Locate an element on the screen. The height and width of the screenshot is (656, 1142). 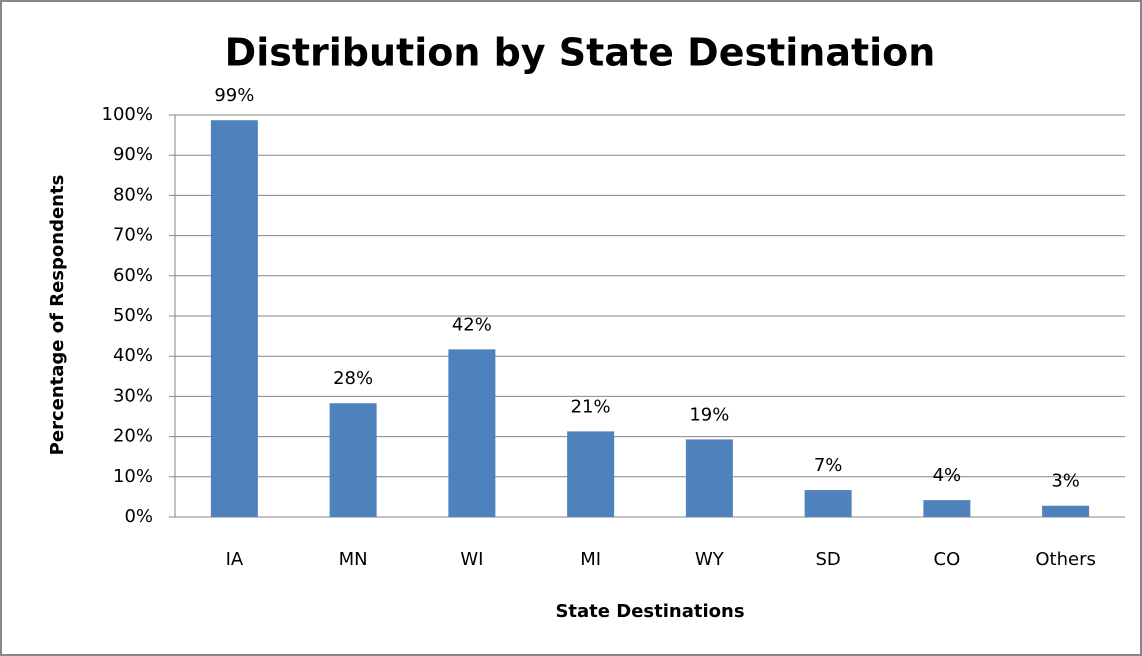
y-tick-label: 70% is located at coordinates (133, 235).